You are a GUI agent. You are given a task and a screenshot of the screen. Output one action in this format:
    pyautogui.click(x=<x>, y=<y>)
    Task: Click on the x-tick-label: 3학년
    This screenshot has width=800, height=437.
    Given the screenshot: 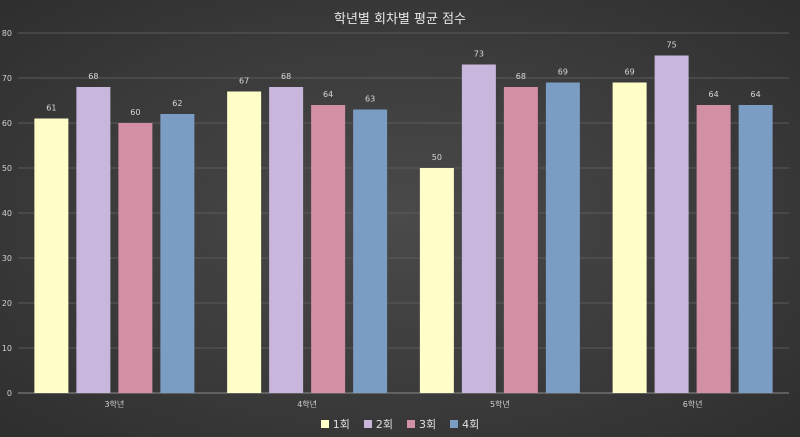 What is the action you would take?
    pyautogui.click(x=114, y=404)
    